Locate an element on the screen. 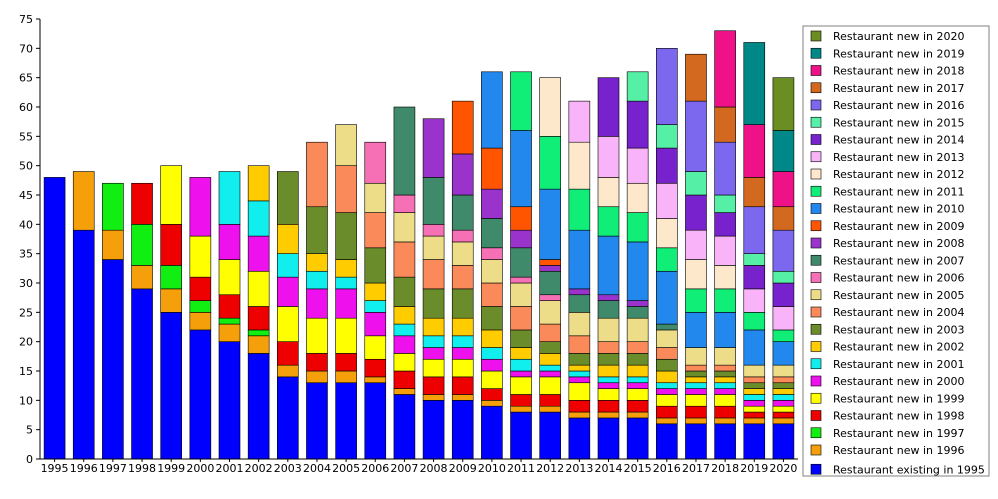  x-tick-label: 1995 is located at coordinates (55, 468).